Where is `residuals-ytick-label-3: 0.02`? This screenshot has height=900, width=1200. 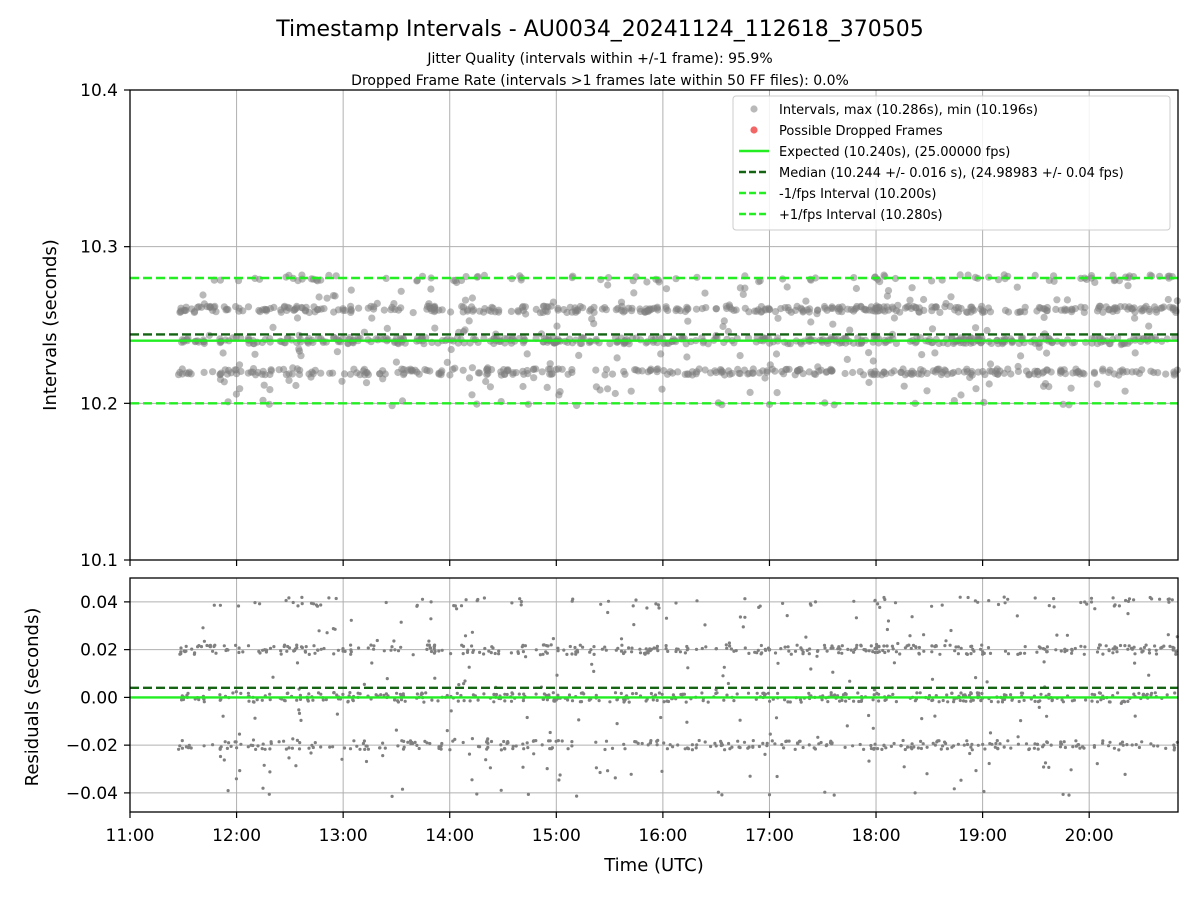
residuals-ytick-label-3: 0.02 is located at coordinates (99, 651).